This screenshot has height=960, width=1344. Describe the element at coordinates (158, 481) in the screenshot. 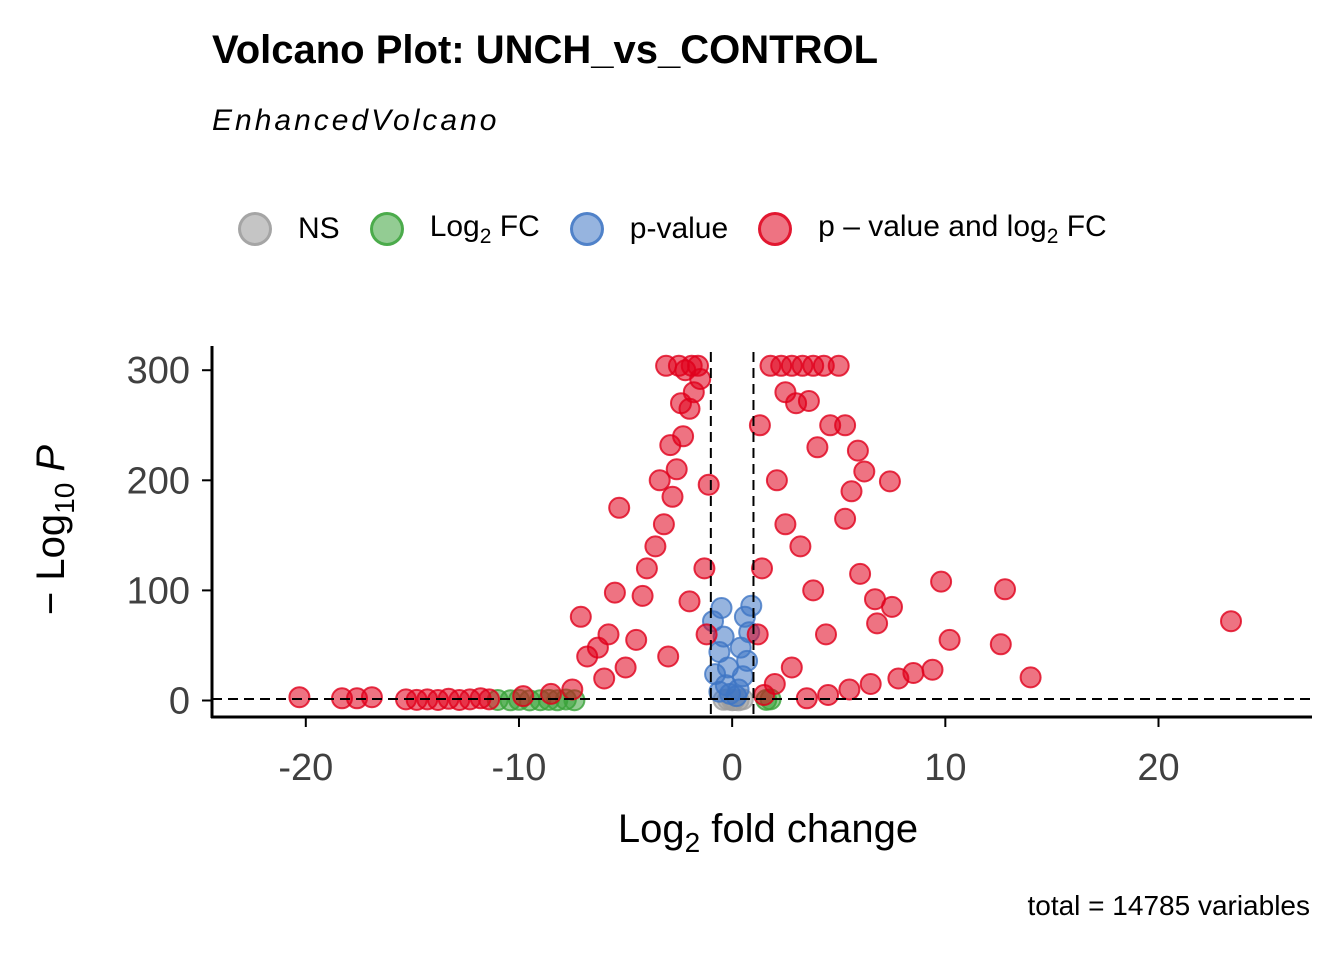

I see `y-tick-label: 200` at that location.